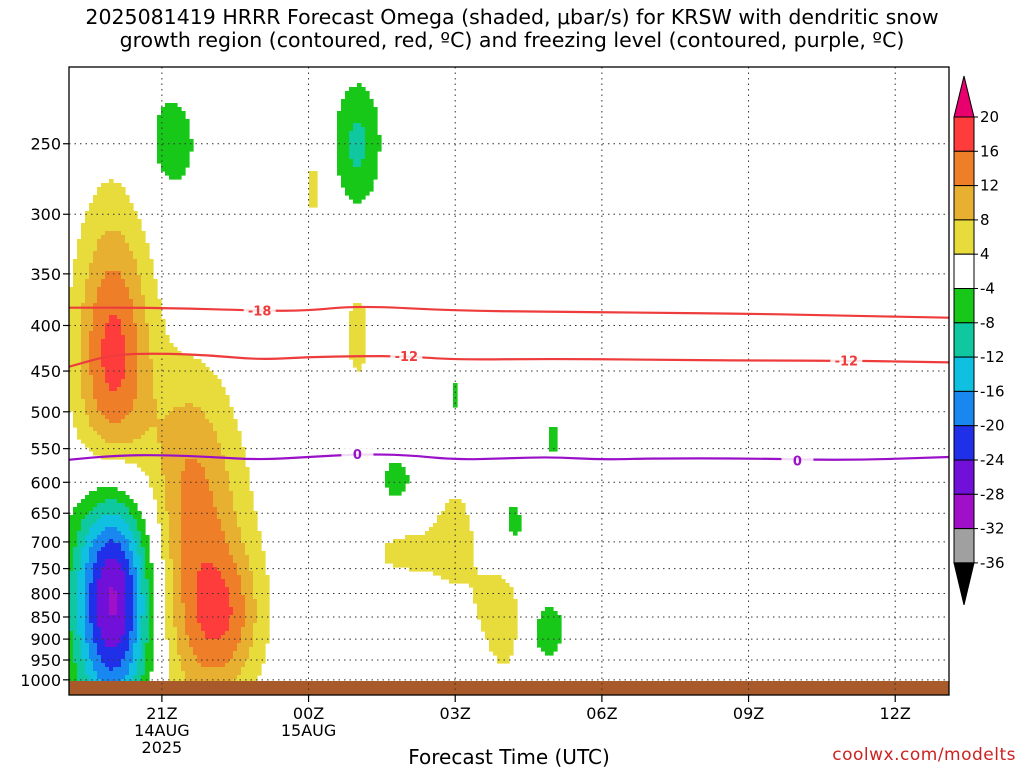 The image size is (1024, 769). Describe the element at coordinates (924, 755) in the screenshot. I see `watermark-link: coolwx.com/modelts` at that location.